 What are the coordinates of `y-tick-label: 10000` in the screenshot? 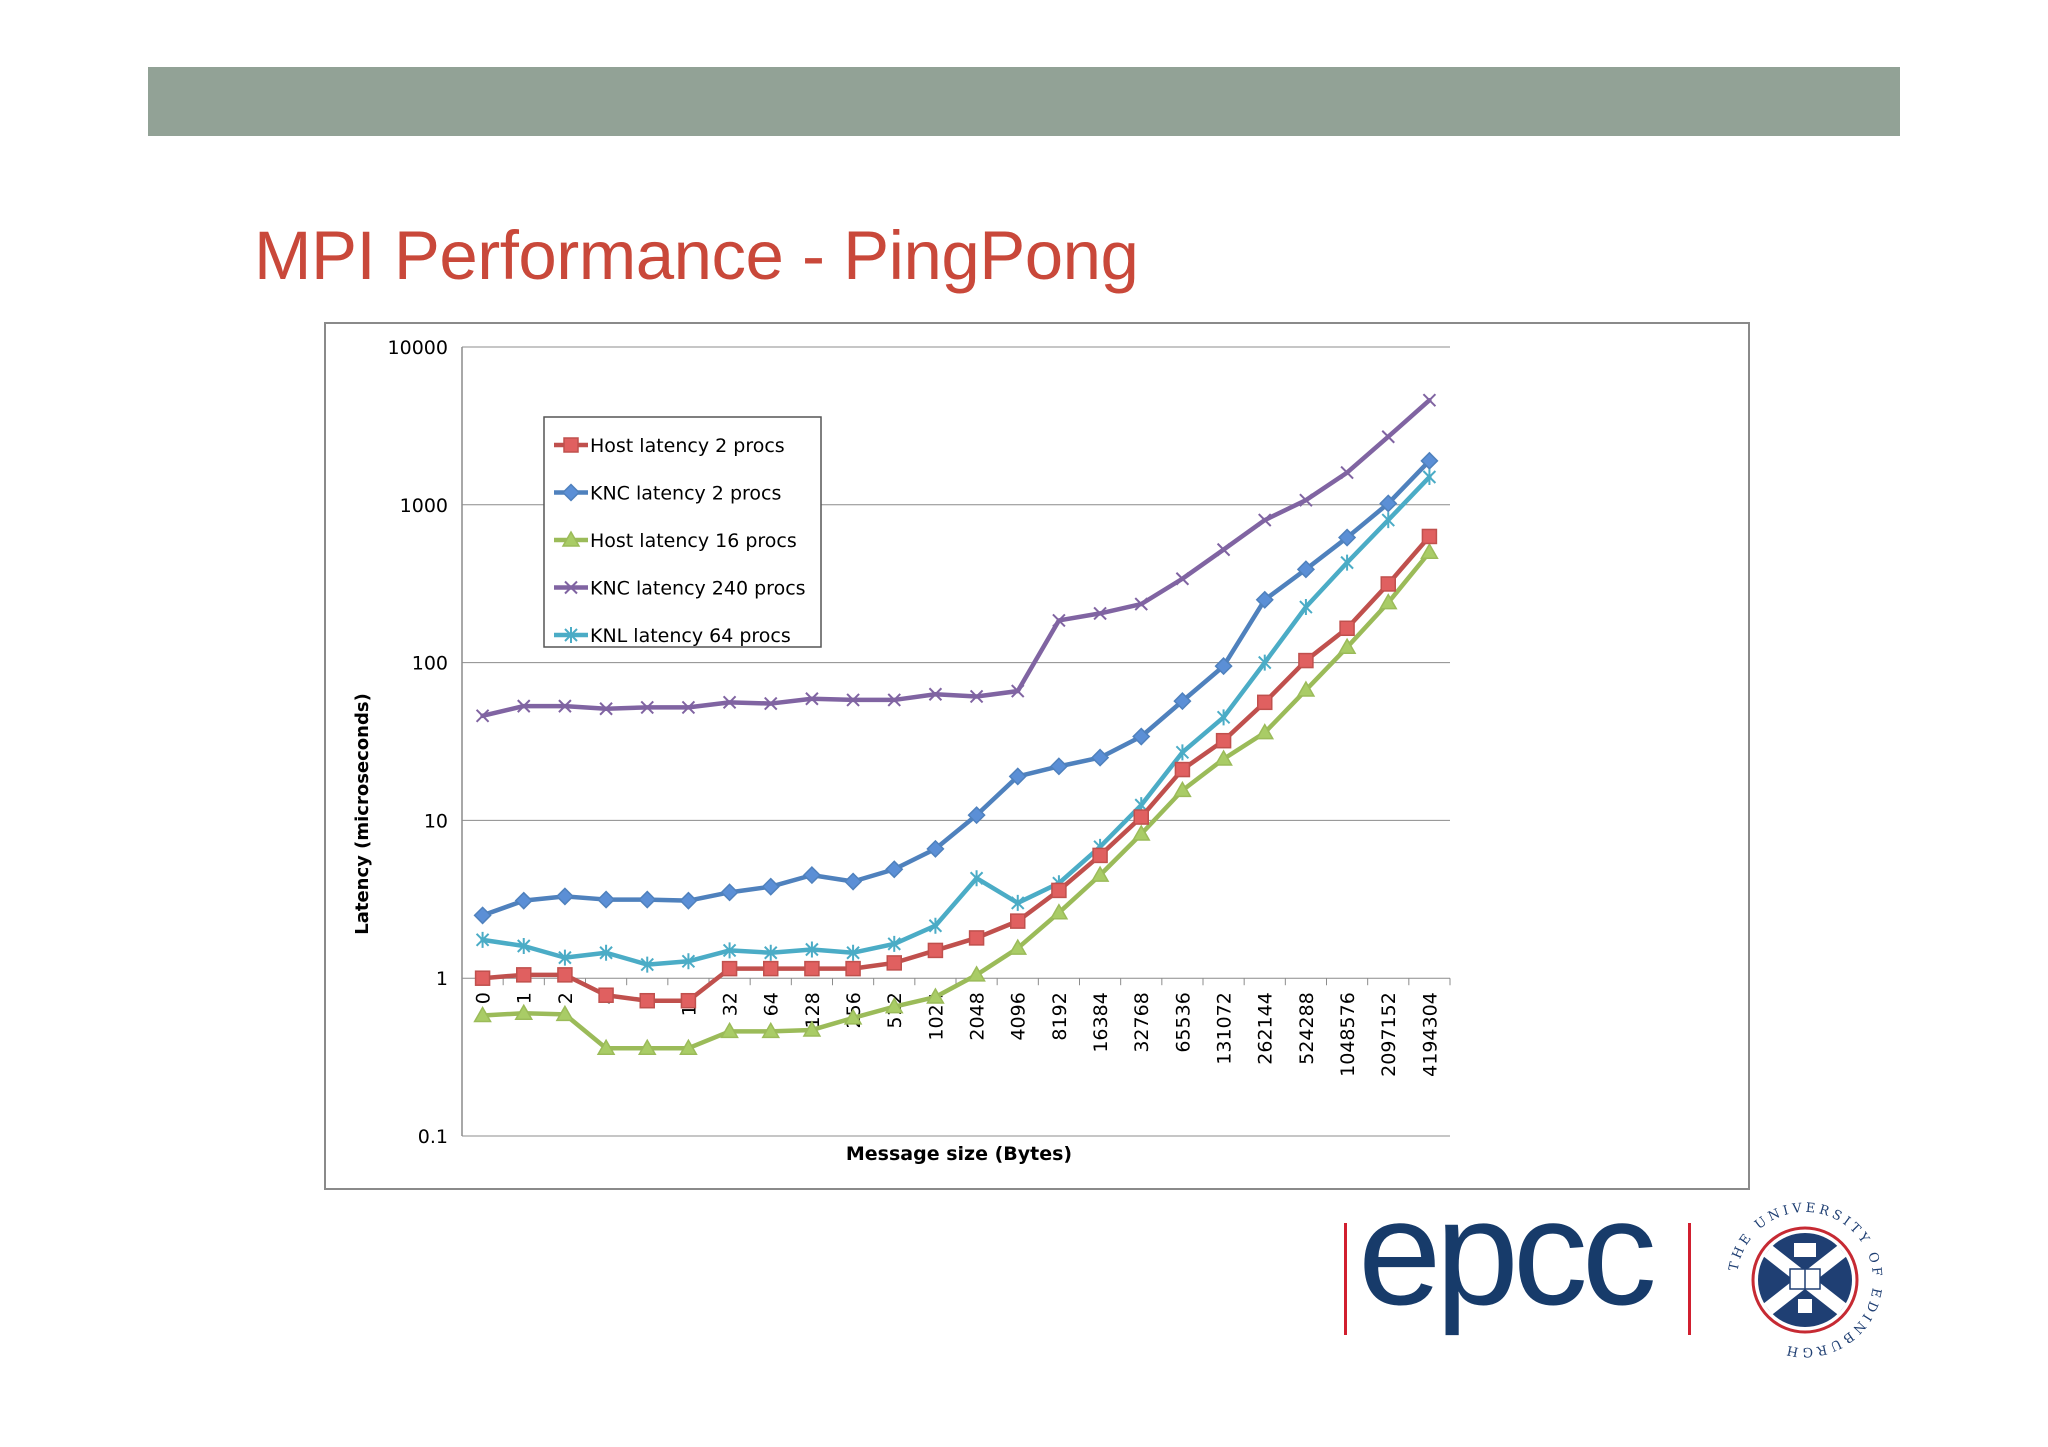 It's located at (418, 348).